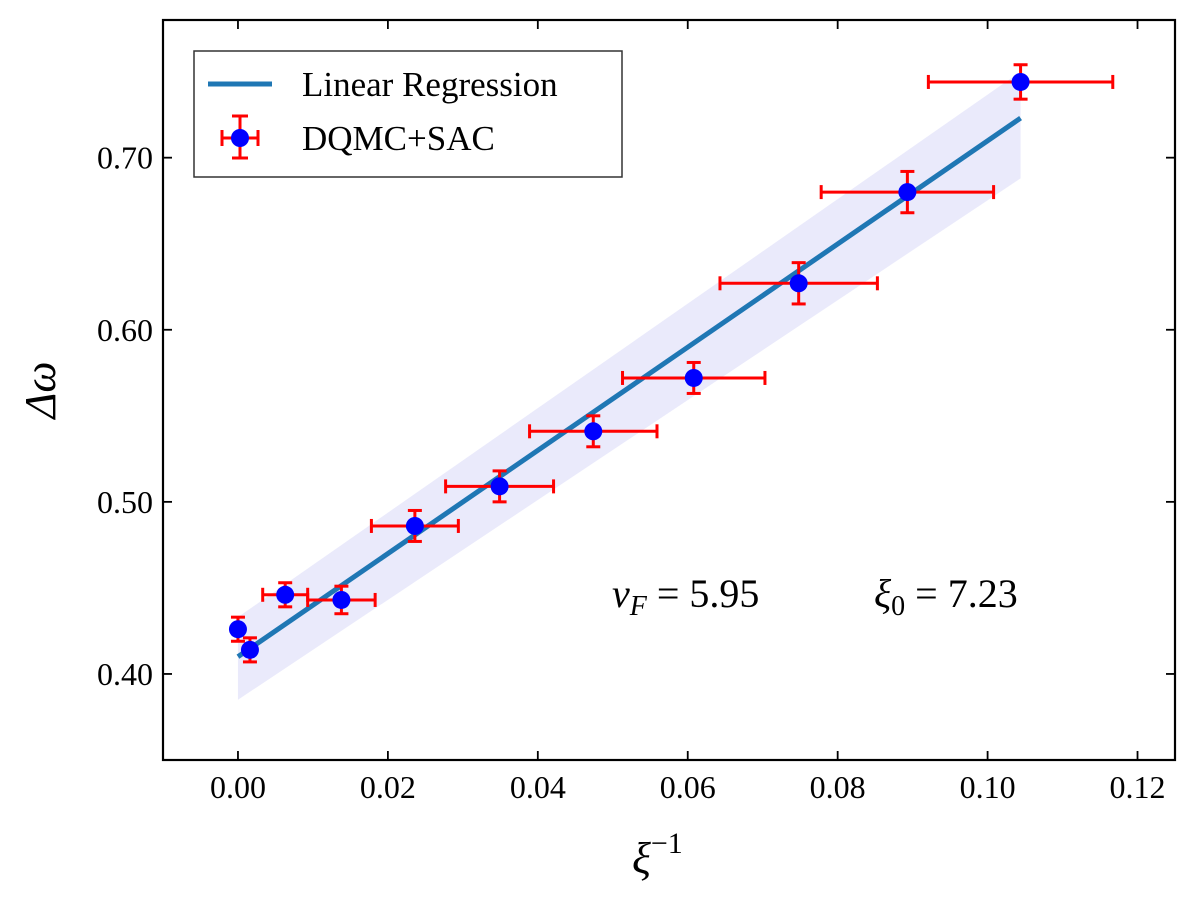 The image size is (1200, 900). Describe the element at coordinates (238, 787) in the screenshot. I see `x-tick-label-0: 0.00` at that location.